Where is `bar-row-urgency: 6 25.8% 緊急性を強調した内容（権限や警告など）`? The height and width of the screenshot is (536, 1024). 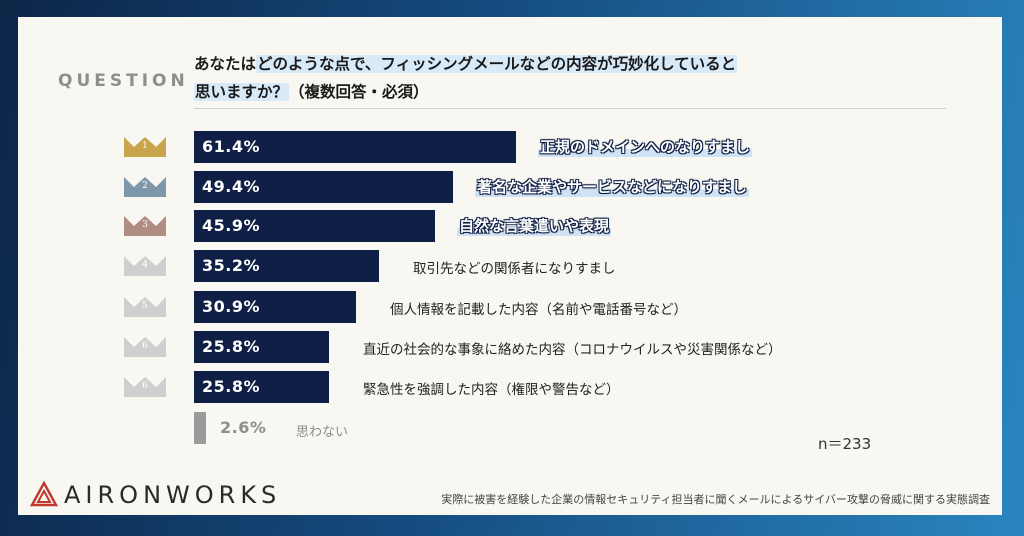
bar-row-urgency: 6 25.8% 緊急性を強調した内容（権限や警告など） is located at coordinates (510, 387).